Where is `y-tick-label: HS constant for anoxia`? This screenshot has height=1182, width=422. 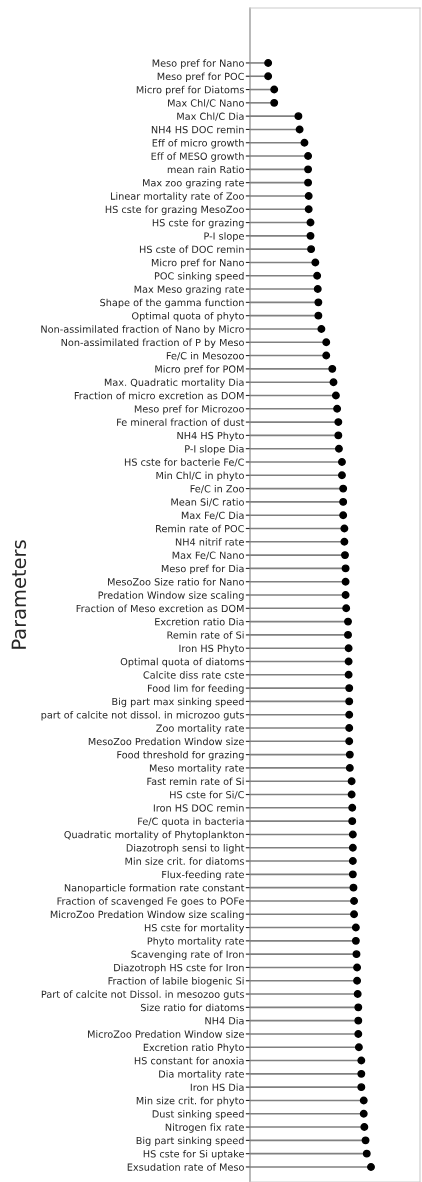 y-tick-label: HS constant for anoxia is located at coordinates (189, 1060).